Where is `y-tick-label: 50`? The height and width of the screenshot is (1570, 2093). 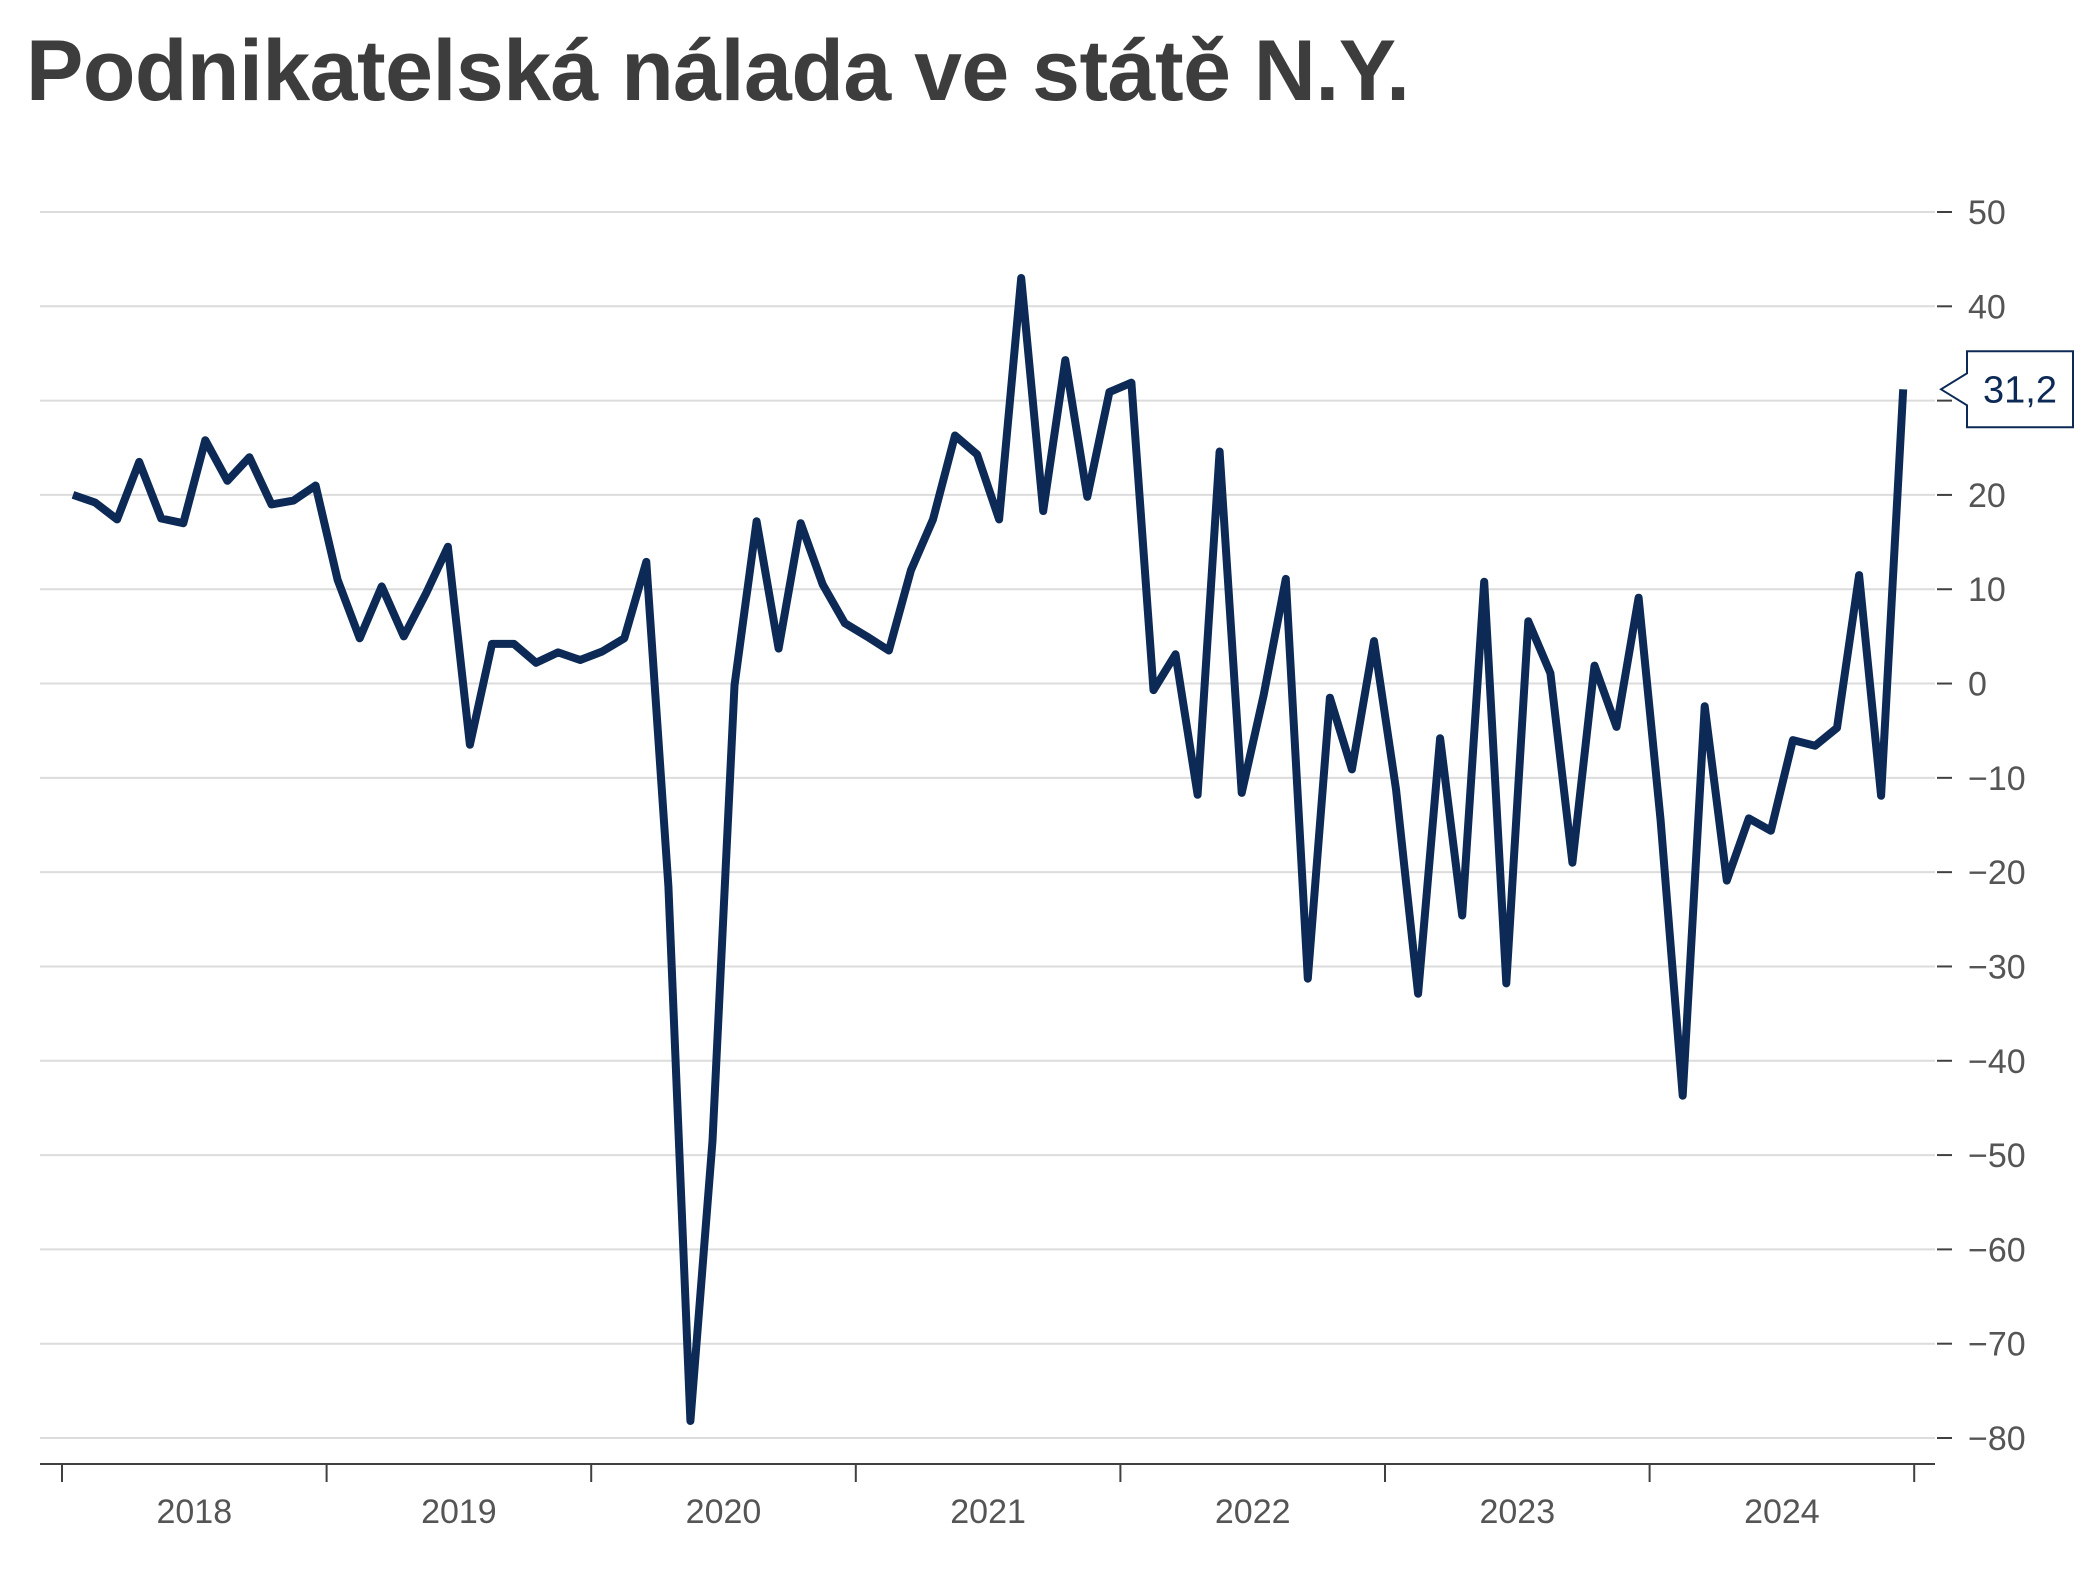
y-tick-label: 50 is located at coordinates (1987, 213).